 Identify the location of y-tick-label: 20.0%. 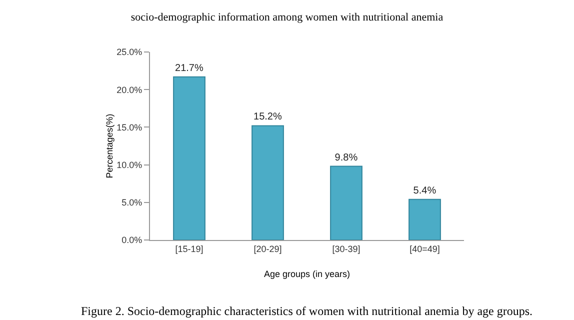
(129, 89).